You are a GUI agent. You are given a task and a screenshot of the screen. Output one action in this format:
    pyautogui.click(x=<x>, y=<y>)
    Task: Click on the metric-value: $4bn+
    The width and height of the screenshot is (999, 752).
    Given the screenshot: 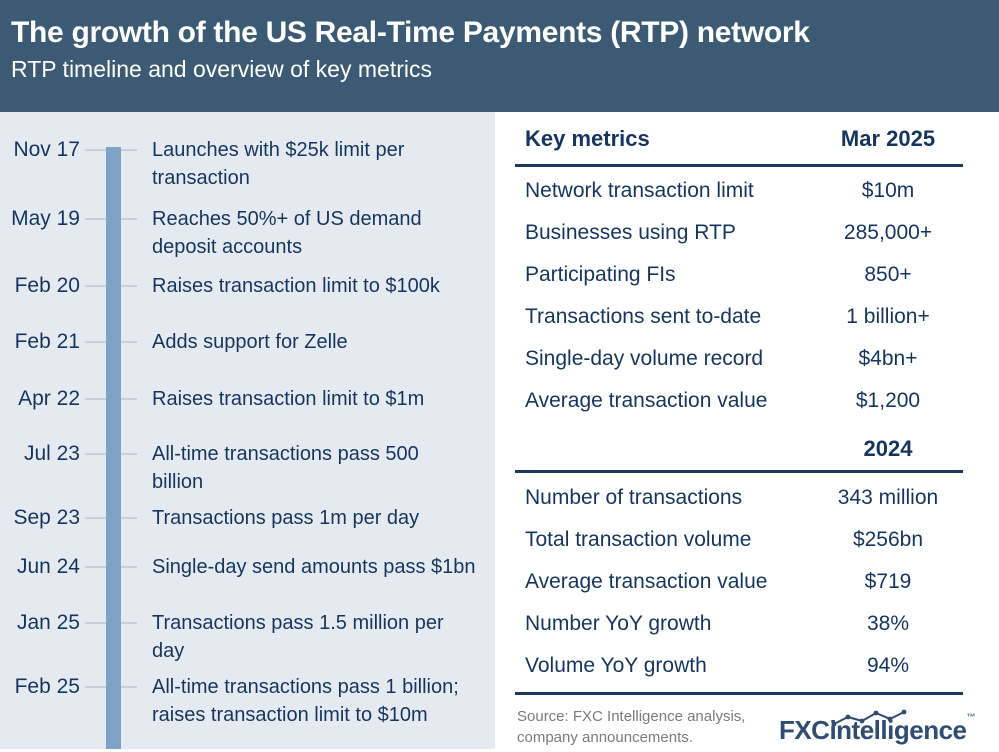 What is the action you would take?
    pyautogui.click(x=888, y=358)
    